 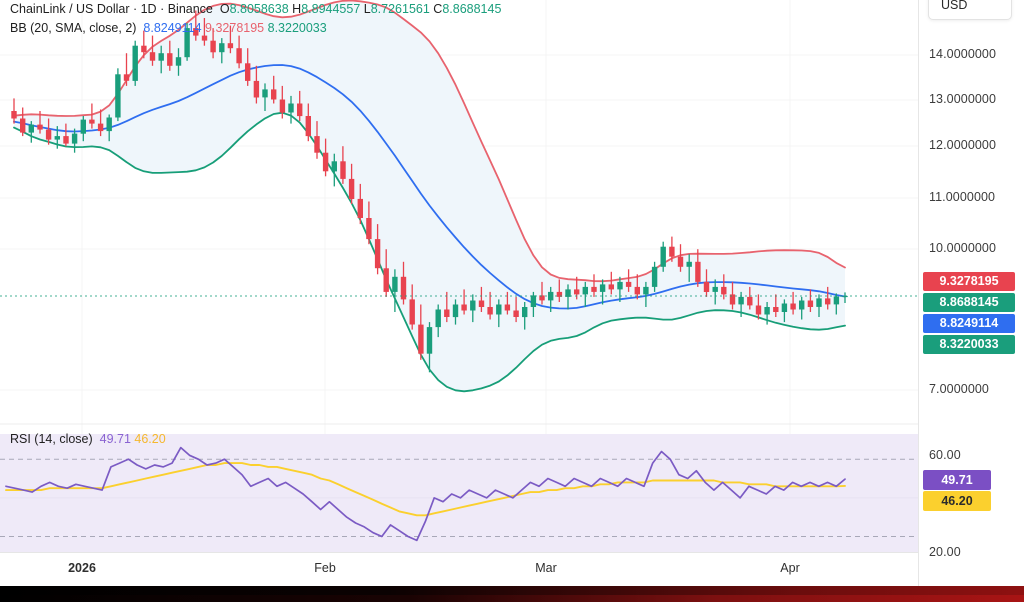 I want to click on rsi-axis-tick: 60.00, so click(x=945, y=455).